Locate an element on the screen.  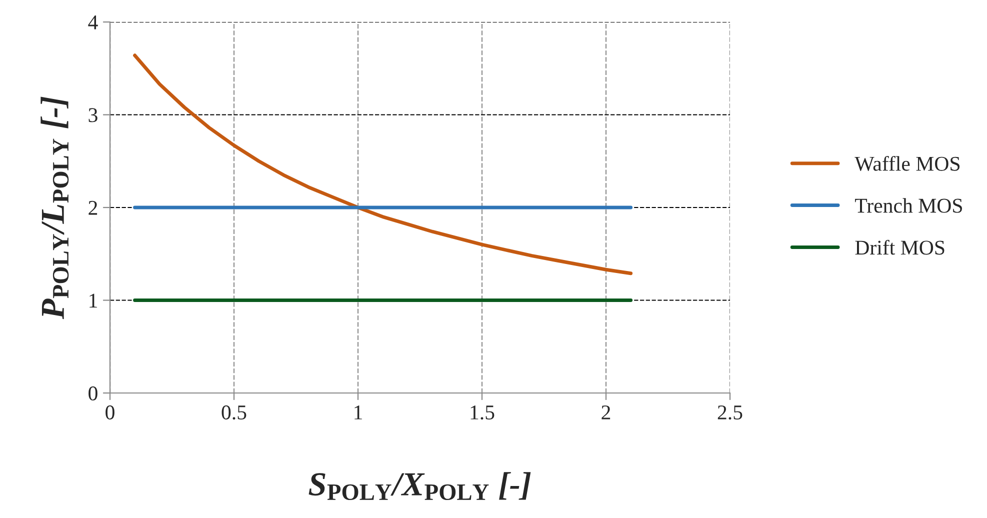
y-tick-label: 1 is located at coordinates (93, 301).